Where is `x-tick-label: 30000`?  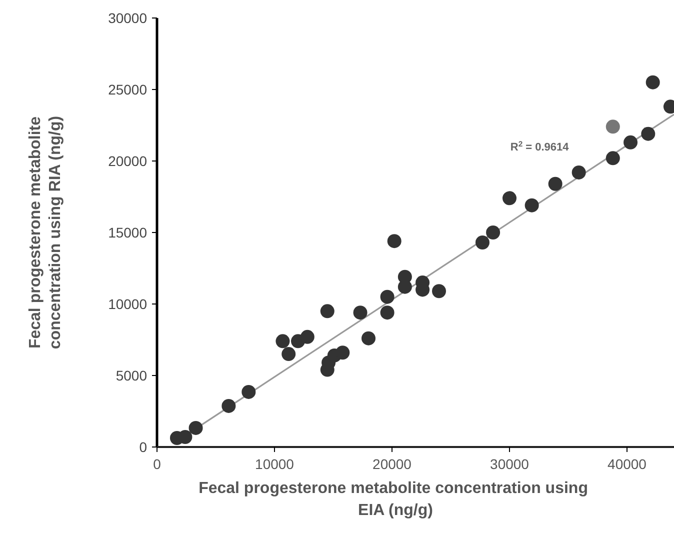
x-tick-label: 30000 is located at coordinates (510, 464).